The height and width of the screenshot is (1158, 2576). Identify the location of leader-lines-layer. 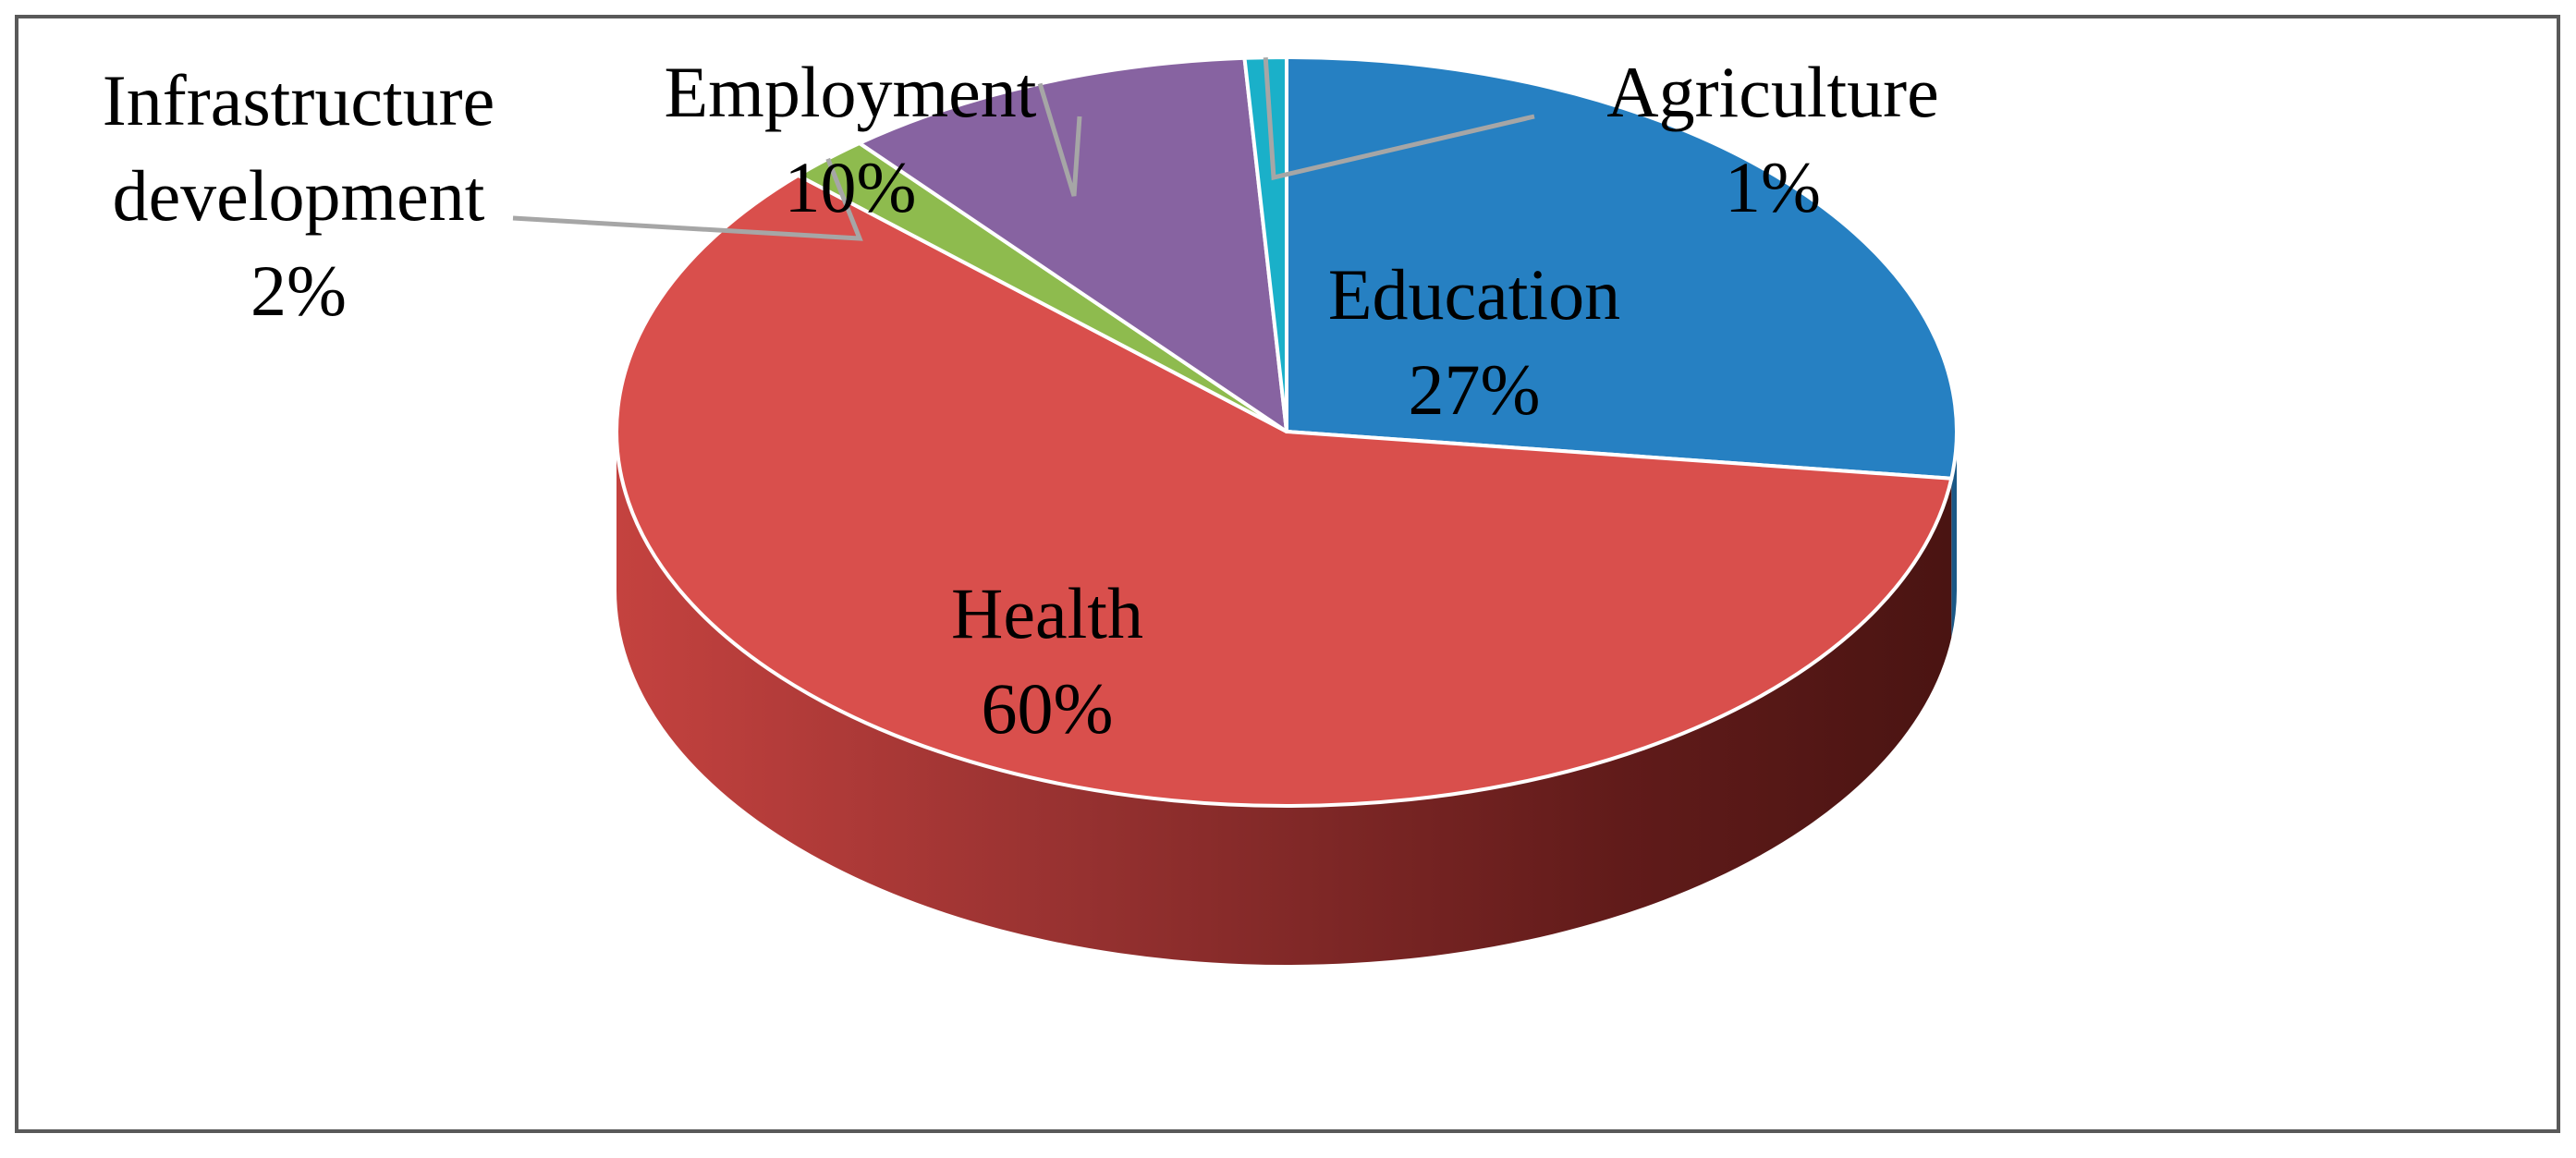
(1023, 149).